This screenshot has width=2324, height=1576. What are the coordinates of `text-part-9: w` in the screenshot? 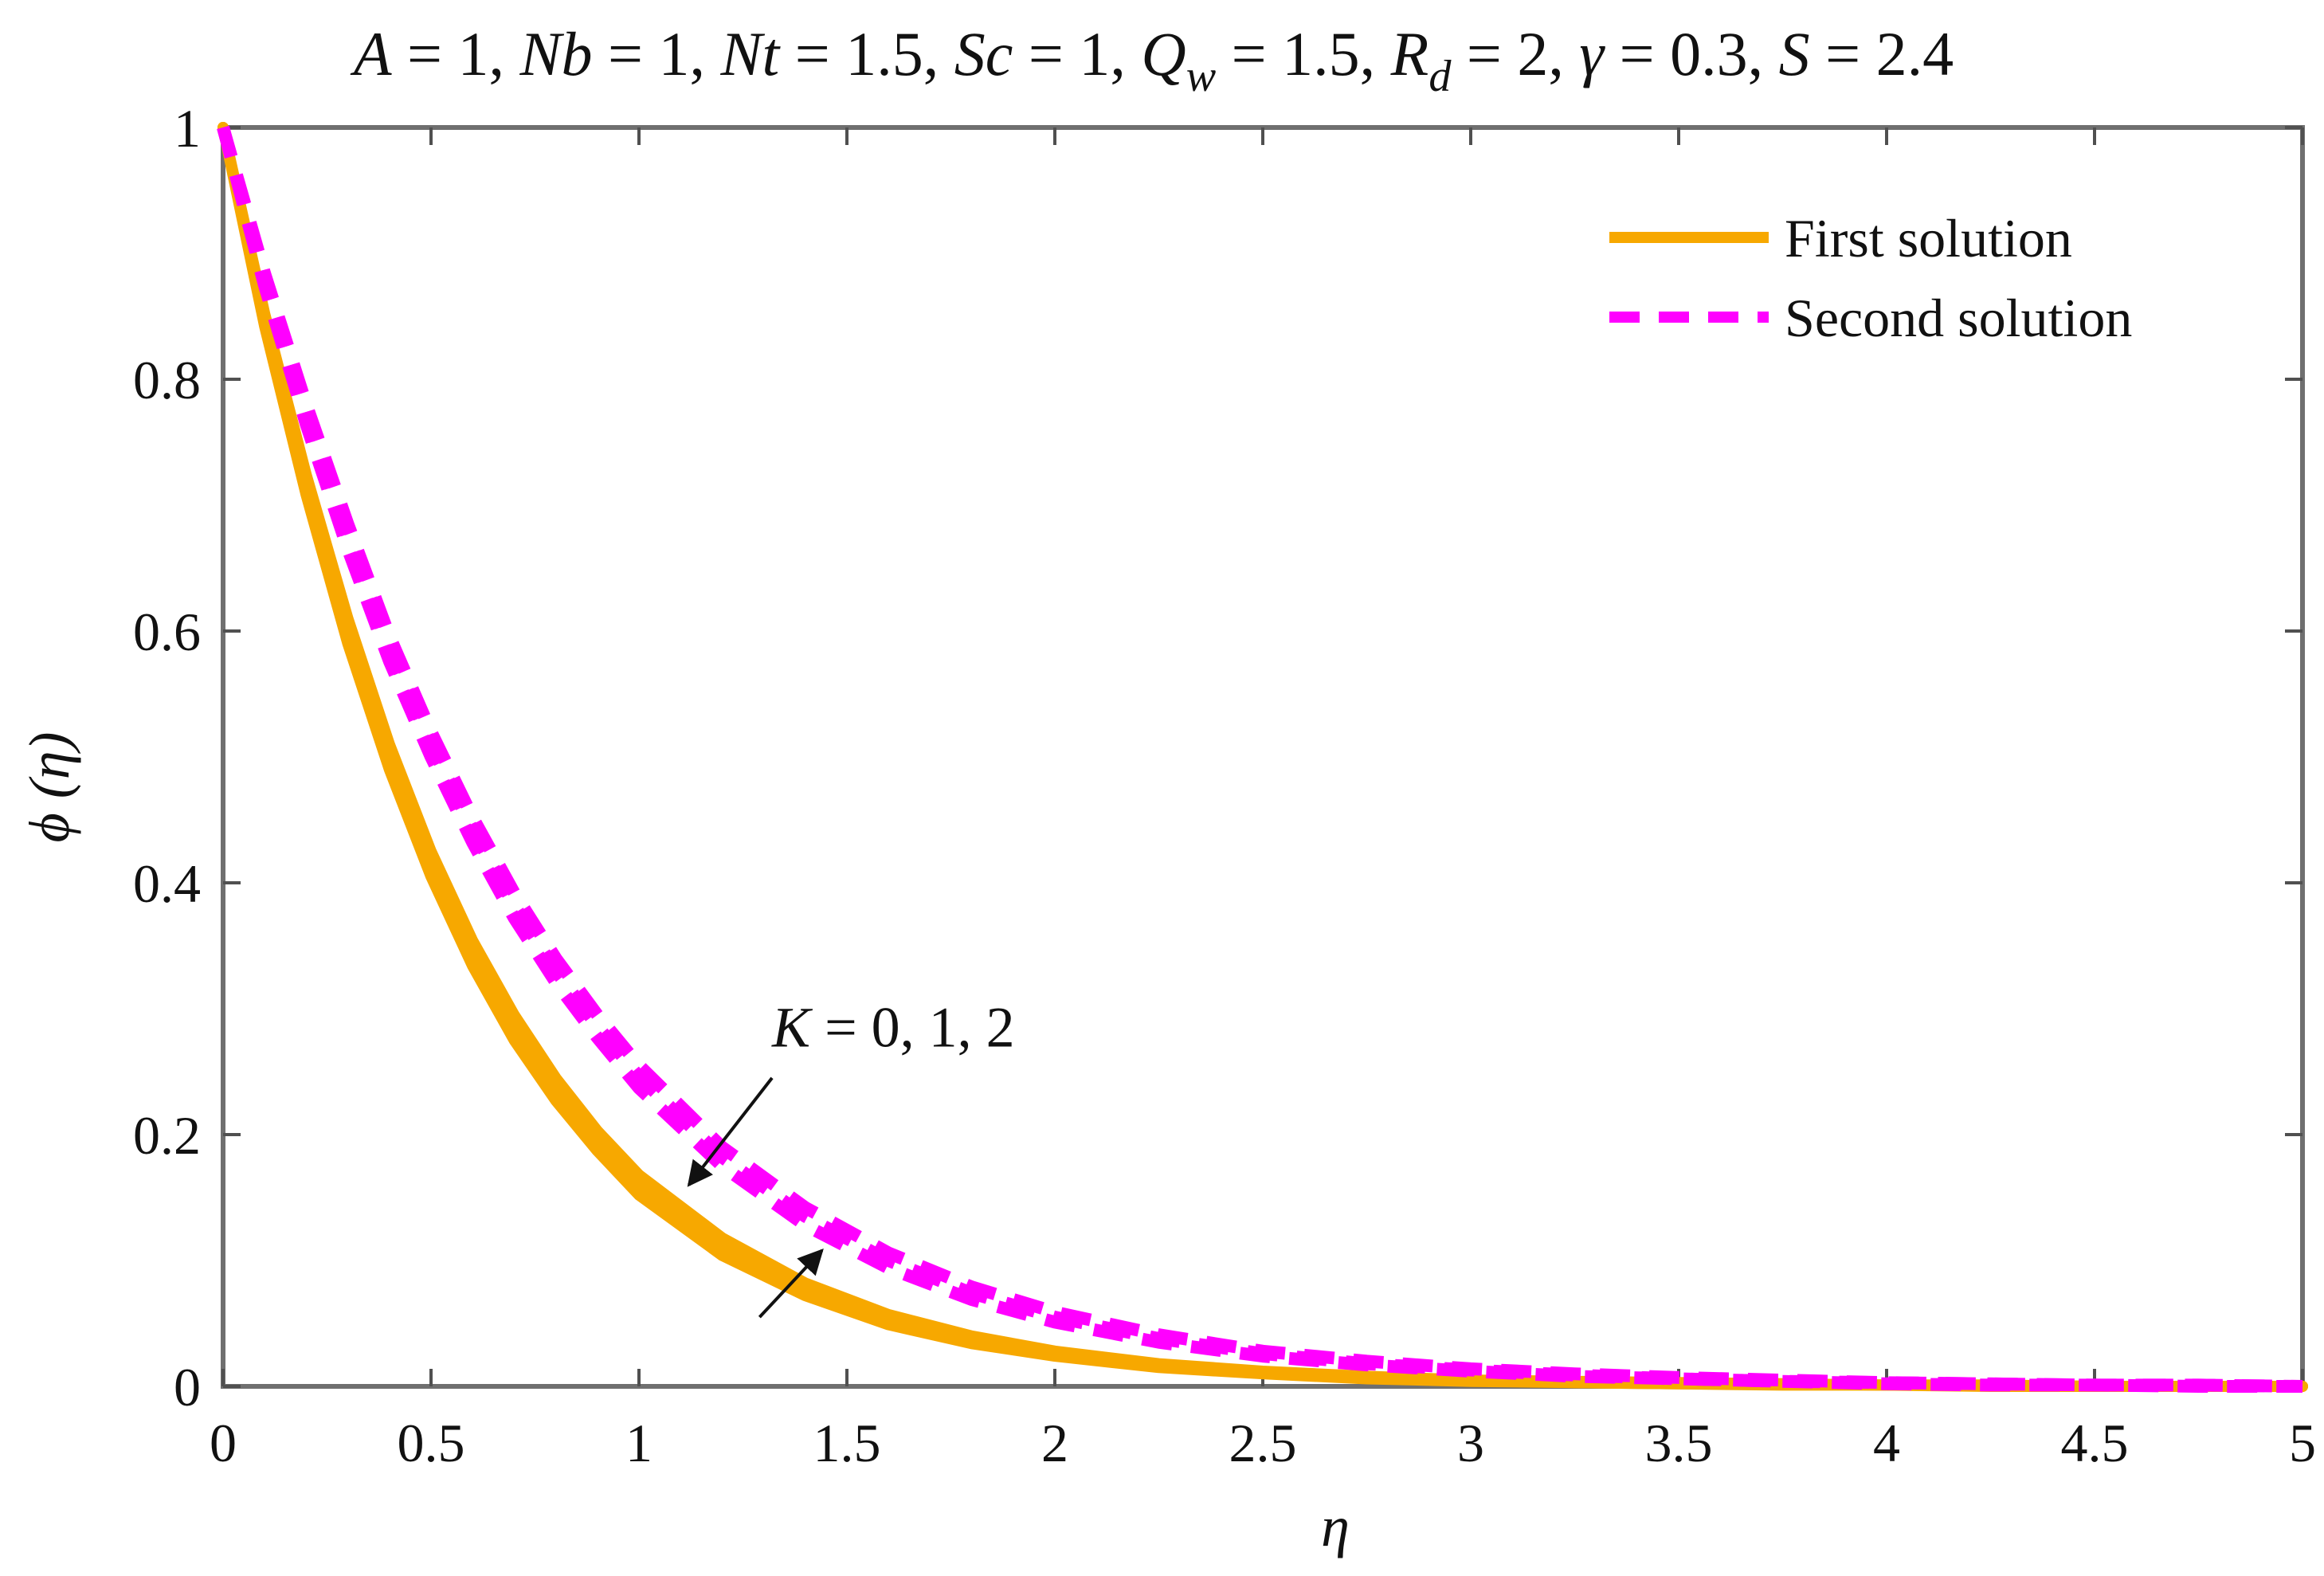 It's located at (1201, 76).